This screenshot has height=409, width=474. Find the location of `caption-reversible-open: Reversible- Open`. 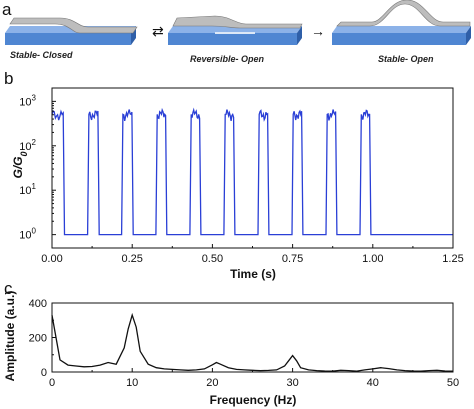

caption-reversible-open: Reversible- Open is located at coordinates (227, 59).